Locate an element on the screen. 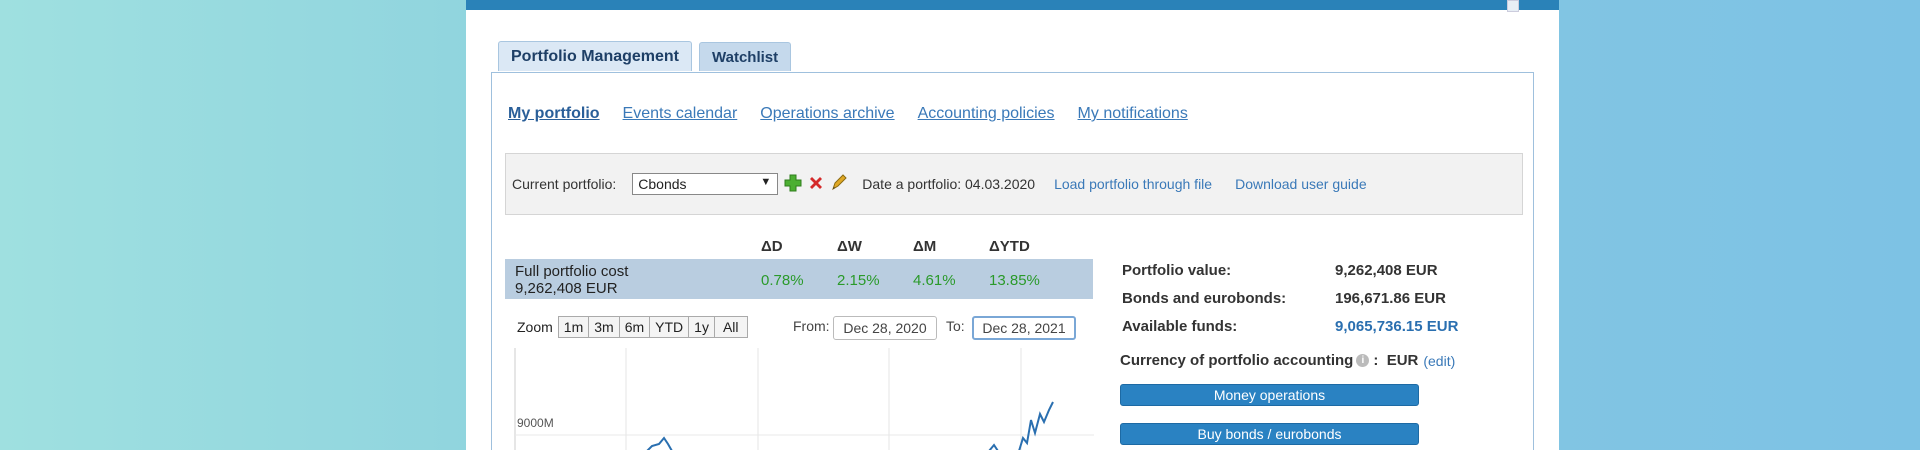  delta-week-value: 2.15% is located at coordinates (858, 280).